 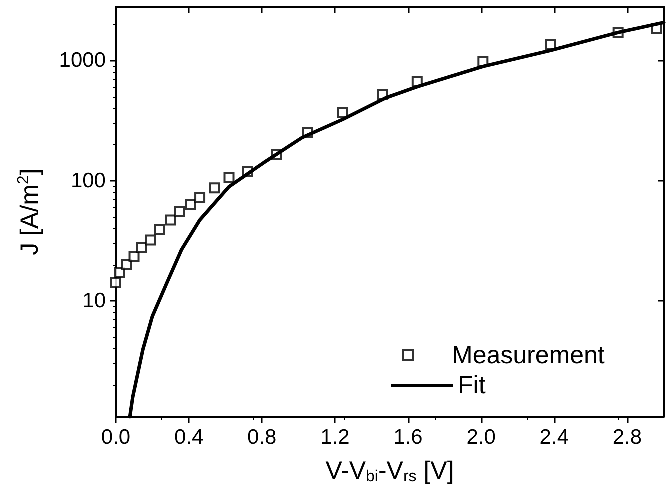 What do you see at coordinates (30, 212) in the screenshot?
I see `y-axis-title: J [A/m2]` at bounding box center [30, 212].